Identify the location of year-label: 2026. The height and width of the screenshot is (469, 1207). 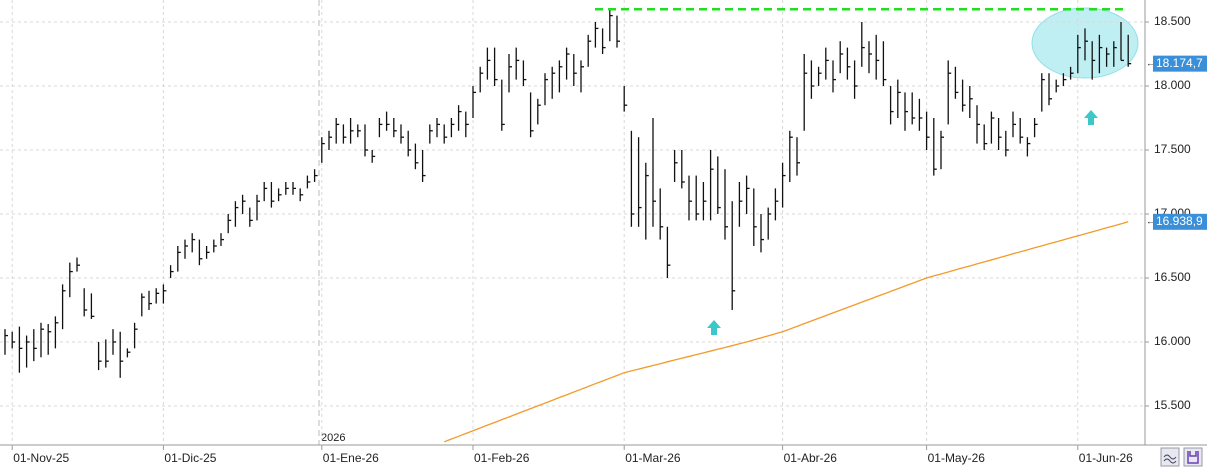
(333, 438).